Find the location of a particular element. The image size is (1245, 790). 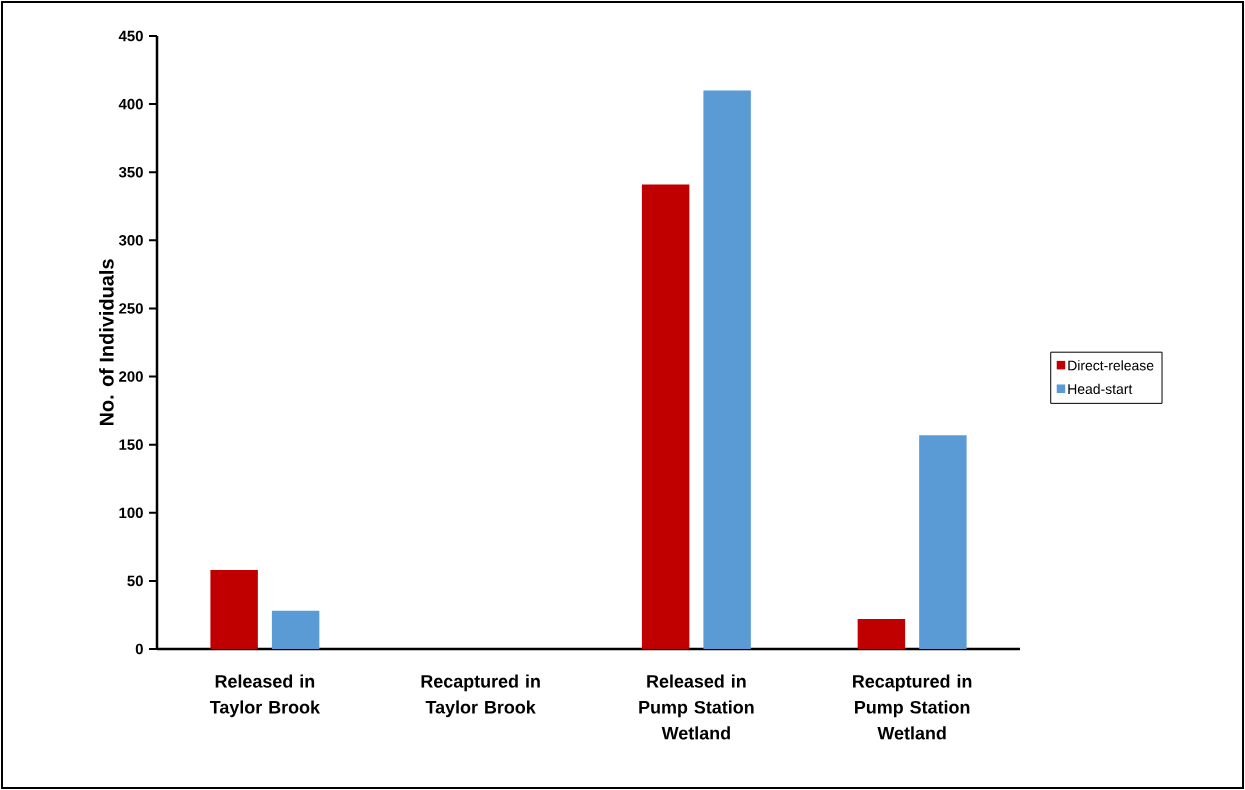

y-axis-title: No. of Individuals is located at coordinates (106, 342).